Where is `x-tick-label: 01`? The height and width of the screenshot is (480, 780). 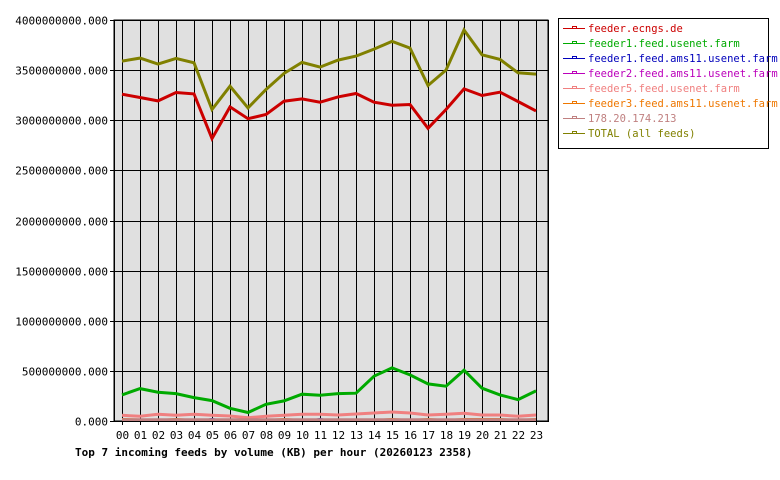 x-tick-label: 01 is located at coordinates (140, 435).